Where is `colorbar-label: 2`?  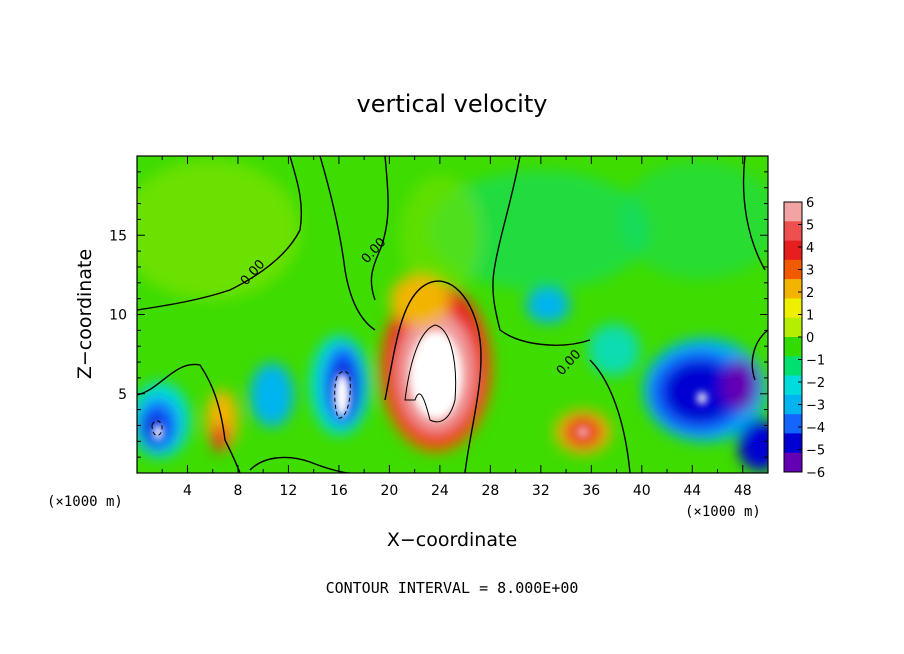
colorbar-label: 2 is located at coordinates (810, 293).